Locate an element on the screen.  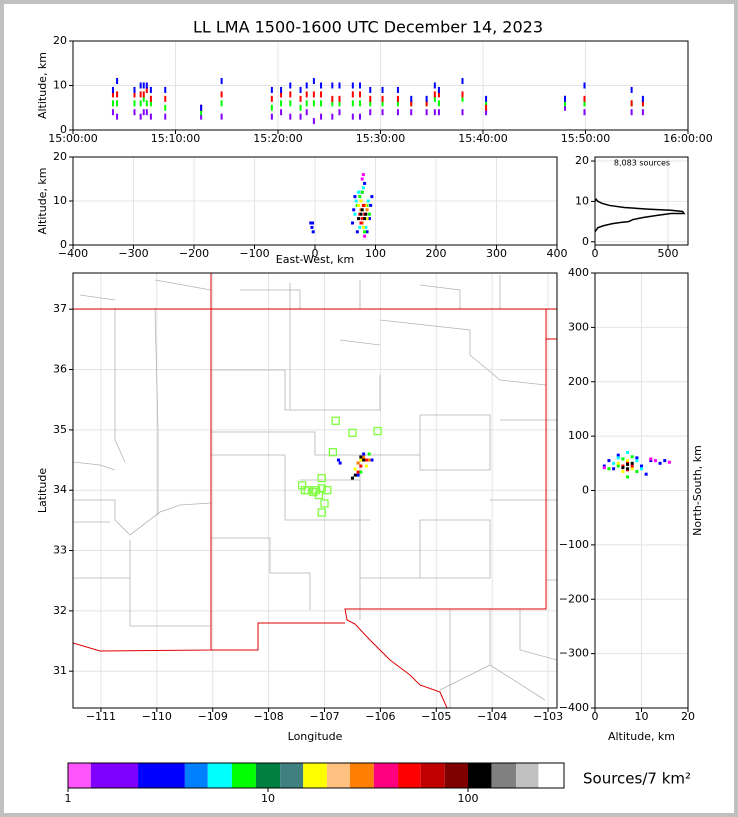
x-tick-label: −104 is located at coordinates (492, 716).